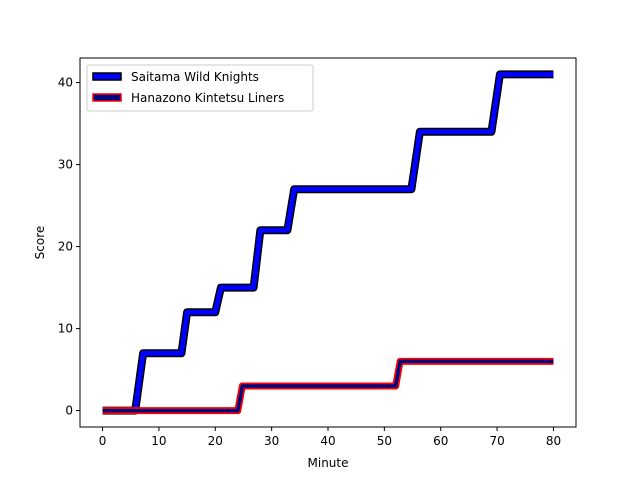 The image size is (640, 480). What do you see at coordinates (107, 76) in the screenshot?
I see `legend-swatch-saitama` at bounding box center [107, 76].